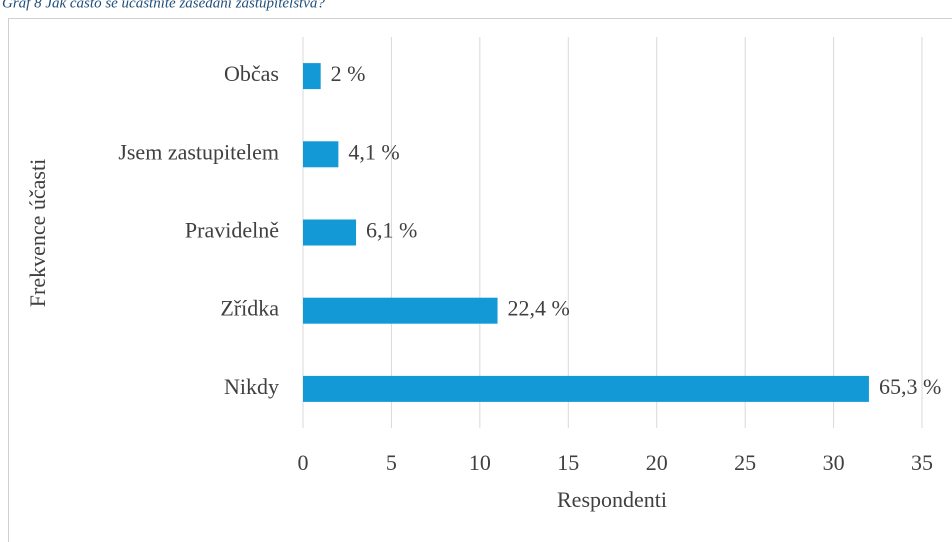 The image size is (952, 542). Describe the element at coordinates (251, 386) in the screenshot. I see `y-tick-label: Nikdy` at that location.